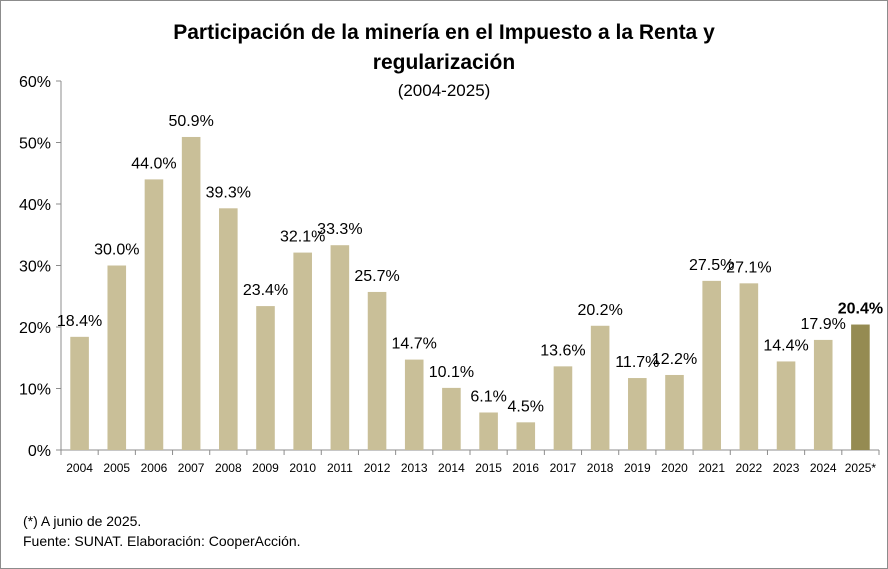 Image resolution: width=888 pixels, height=569 pixels. I want to click on x-tick-label: 2025*, so click(861, 468).